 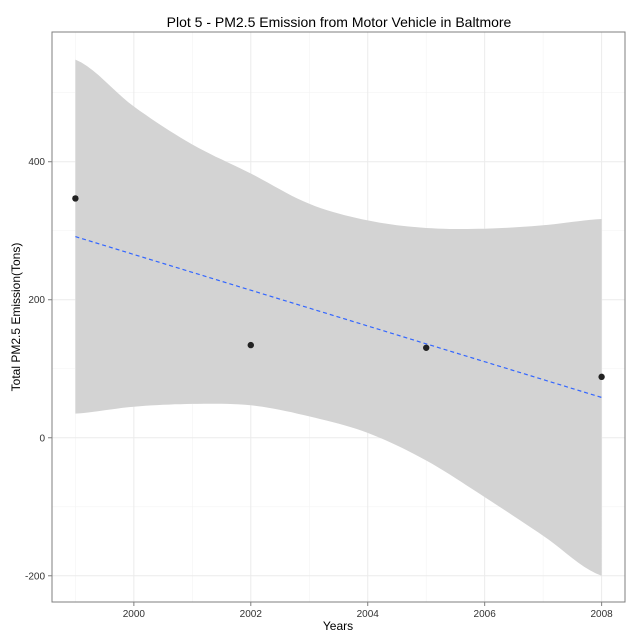 What do you see at coordinates (338, 626) in the screenshot?
I see `x-axis-label: Years` at bounding box center [338, 626].